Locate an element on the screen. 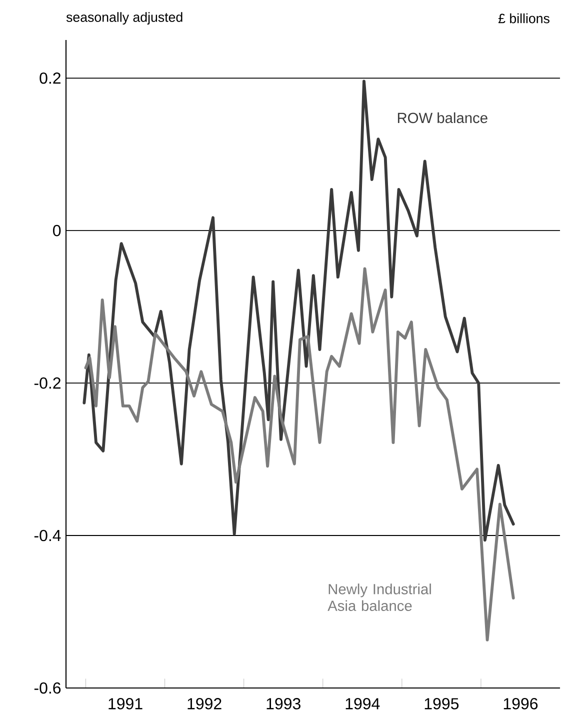  y-tick-label: 0.2 is located at coordinates (50, 78).